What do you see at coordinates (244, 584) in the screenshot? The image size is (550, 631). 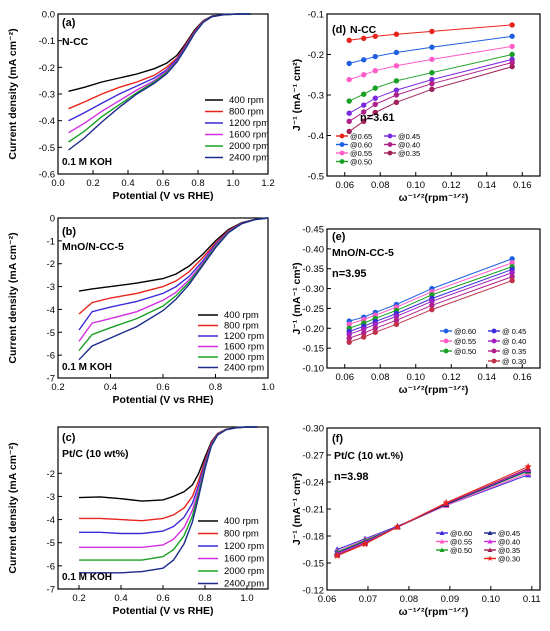 I see `legend-label: 2400 rpm` at bounding box center [244, 584].